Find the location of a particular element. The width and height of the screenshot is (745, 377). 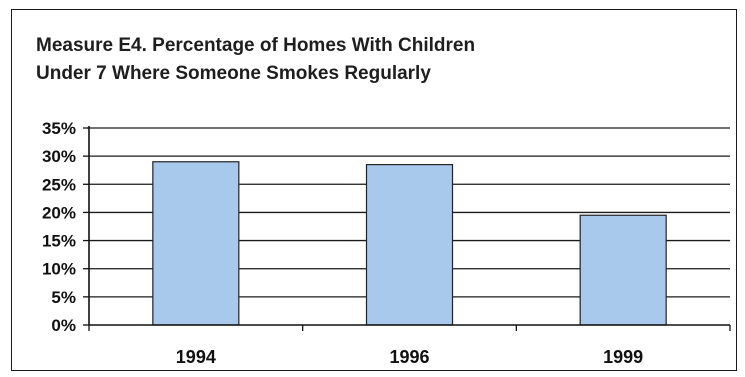

chart-title-line-2: Under 7 Where Someone Smokes Regularly is located at coordinates (233, 73).